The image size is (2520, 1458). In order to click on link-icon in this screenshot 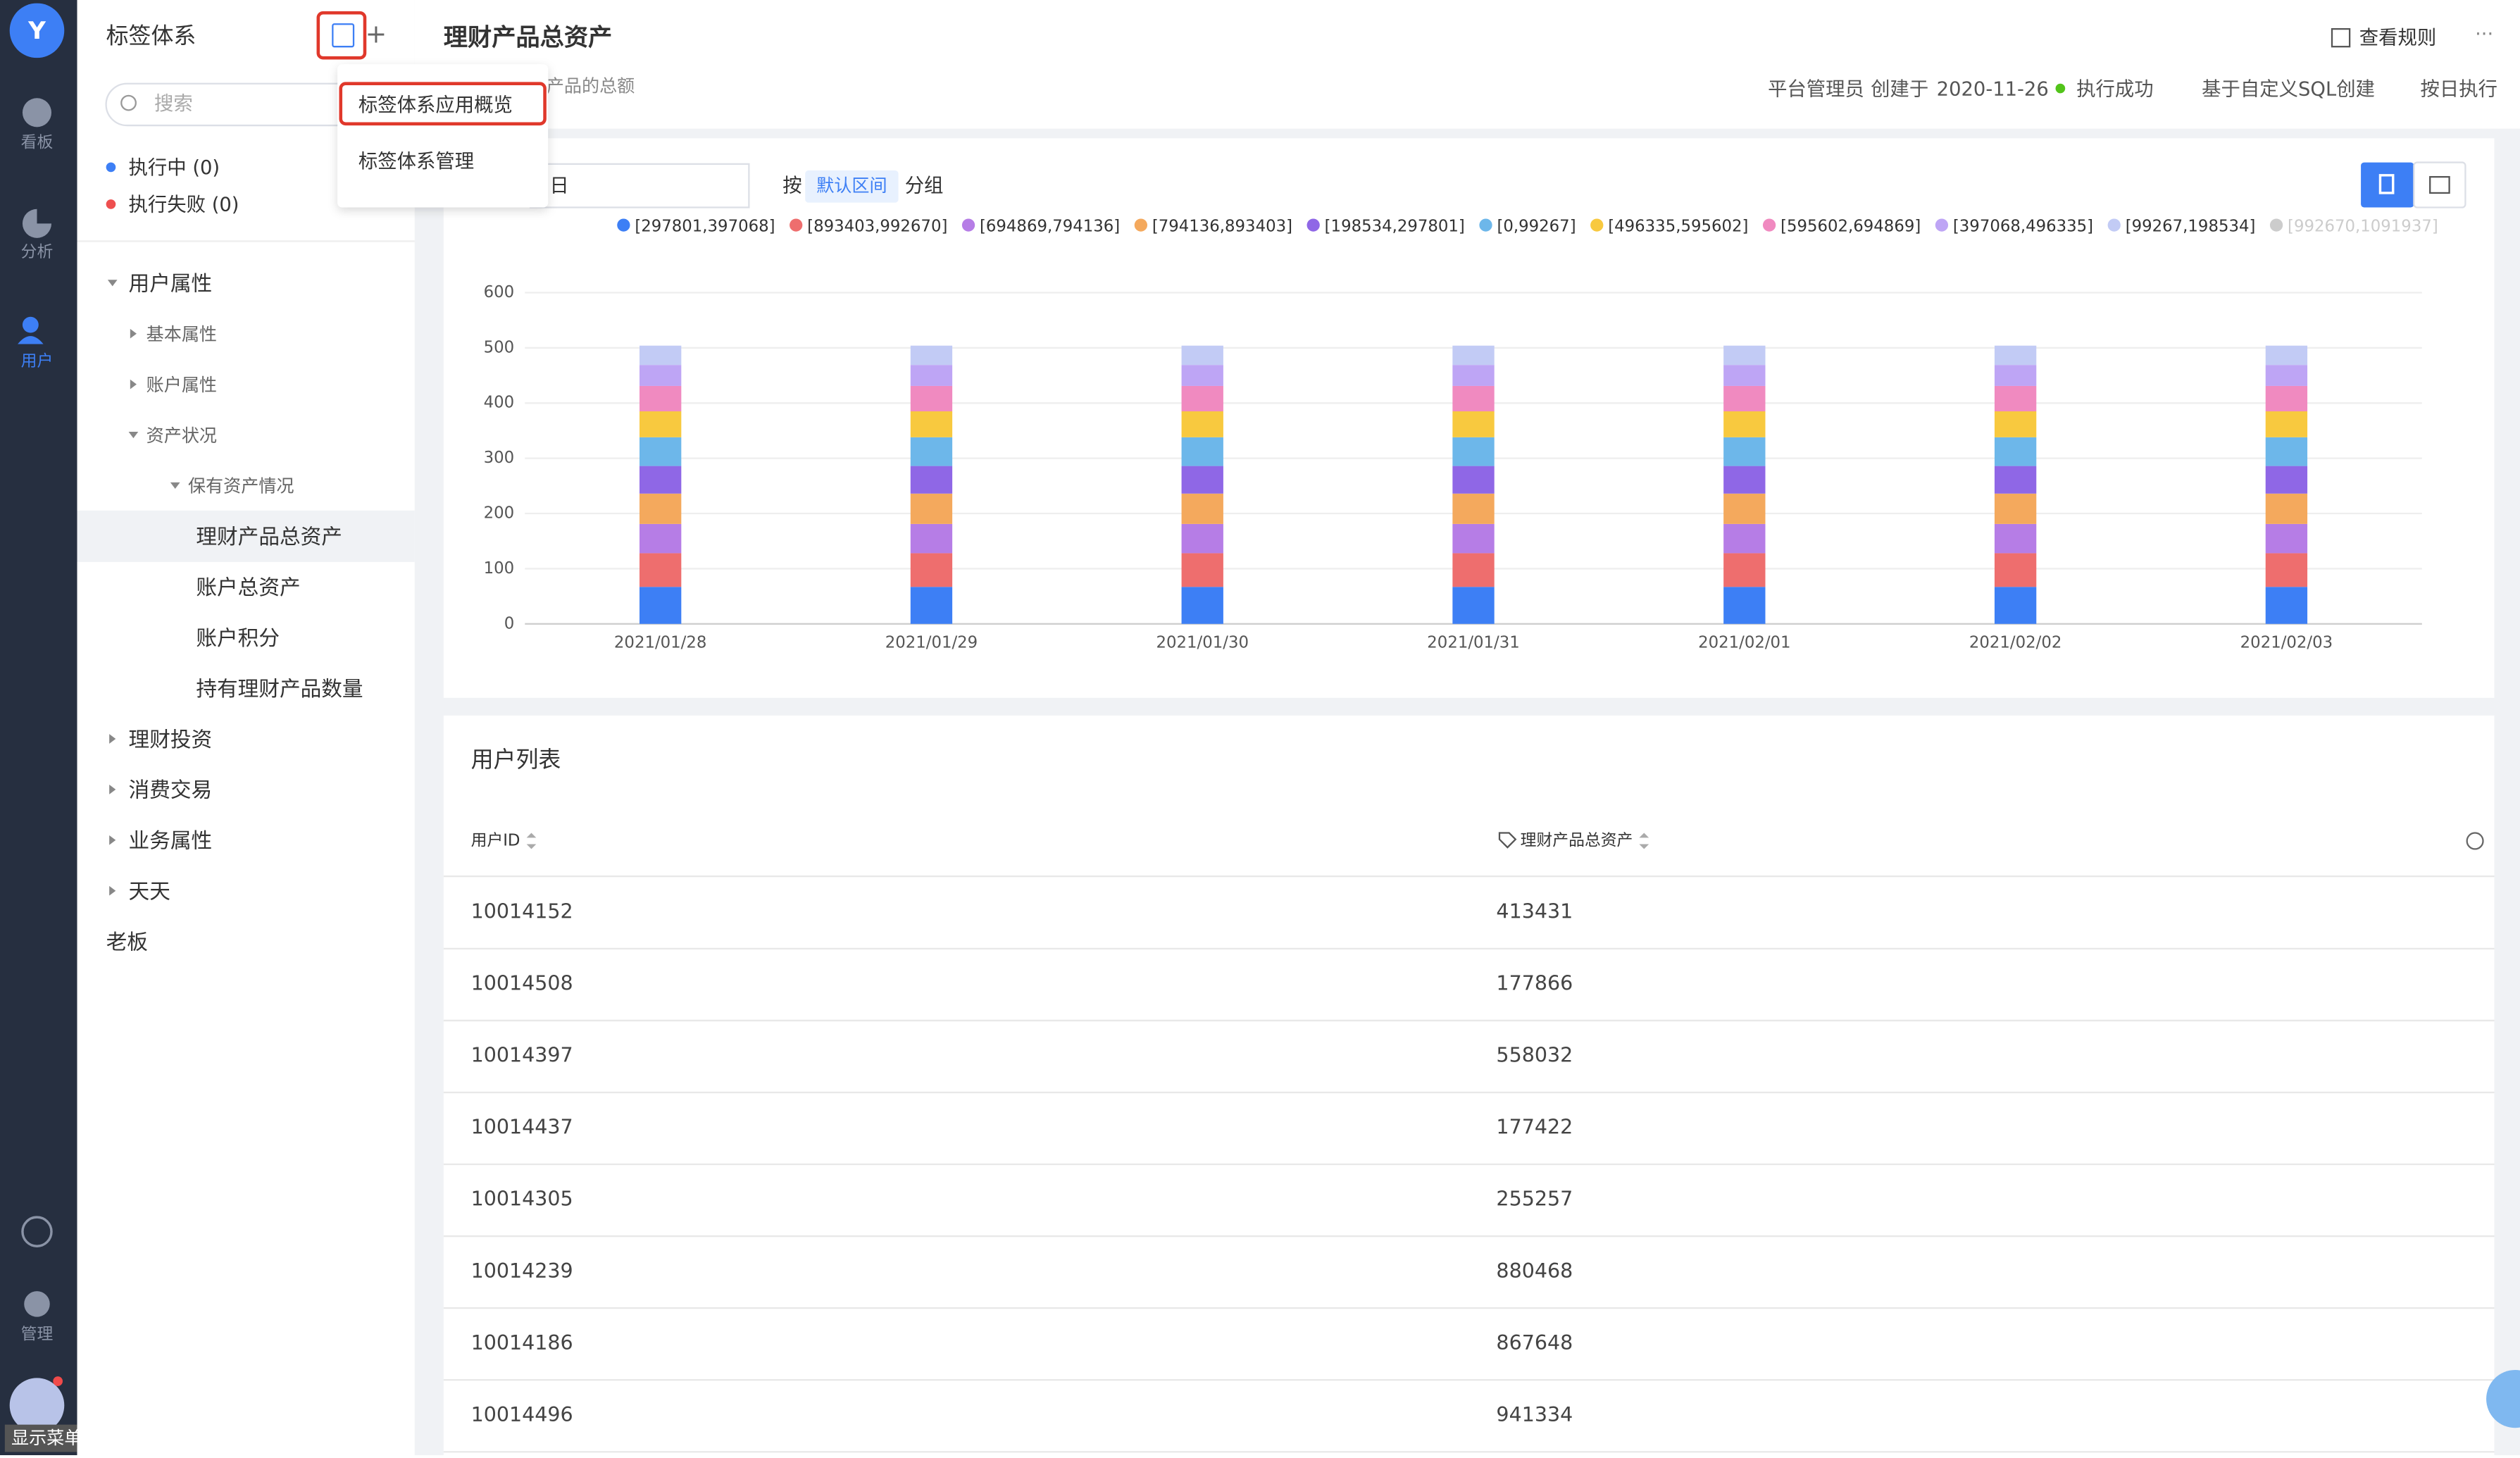, I will do `click(37, 1232)`.